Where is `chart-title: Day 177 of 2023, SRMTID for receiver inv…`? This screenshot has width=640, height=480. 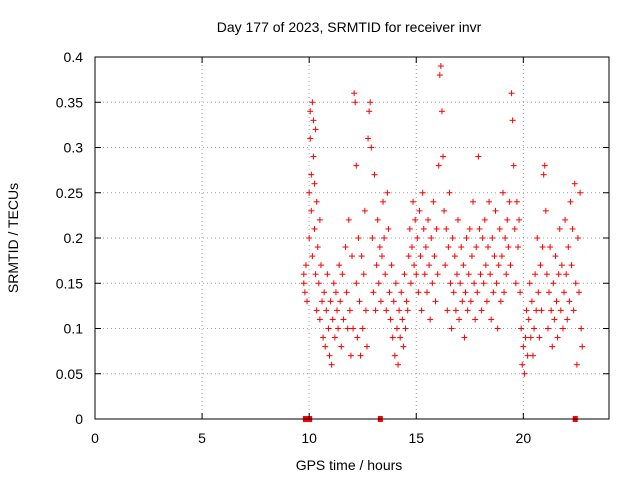 chart-title: Day 177 of 2023, SRMTID for receiver inv… is located at coordinates (349, 27).